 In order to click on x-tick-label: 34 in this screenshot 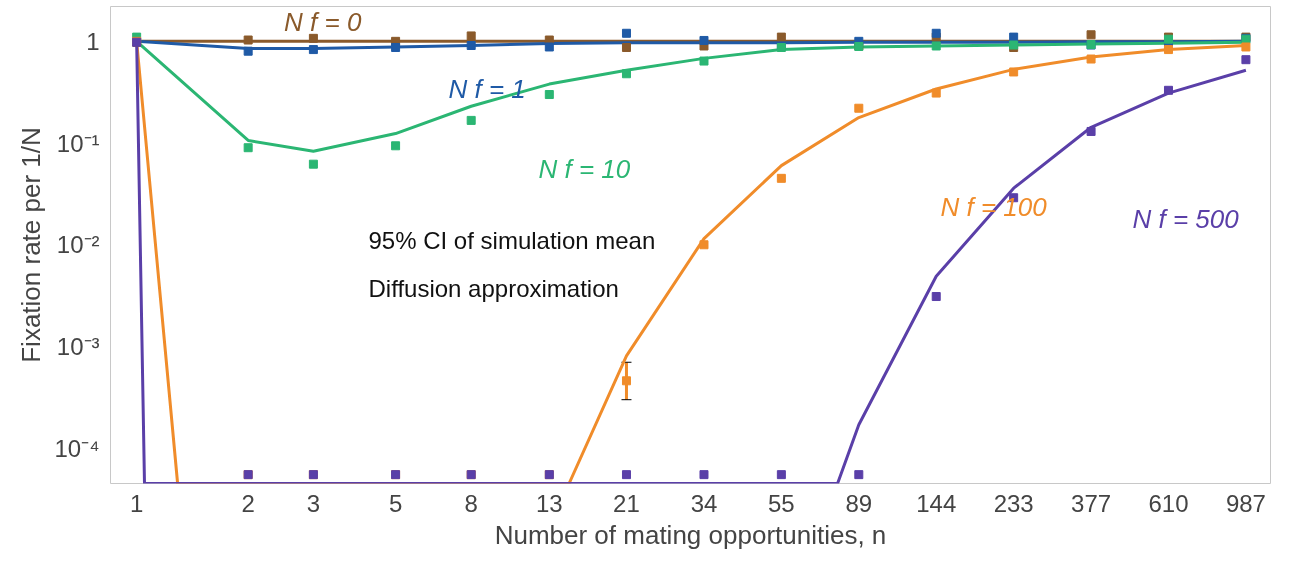, I will do `click(704, 503)`.